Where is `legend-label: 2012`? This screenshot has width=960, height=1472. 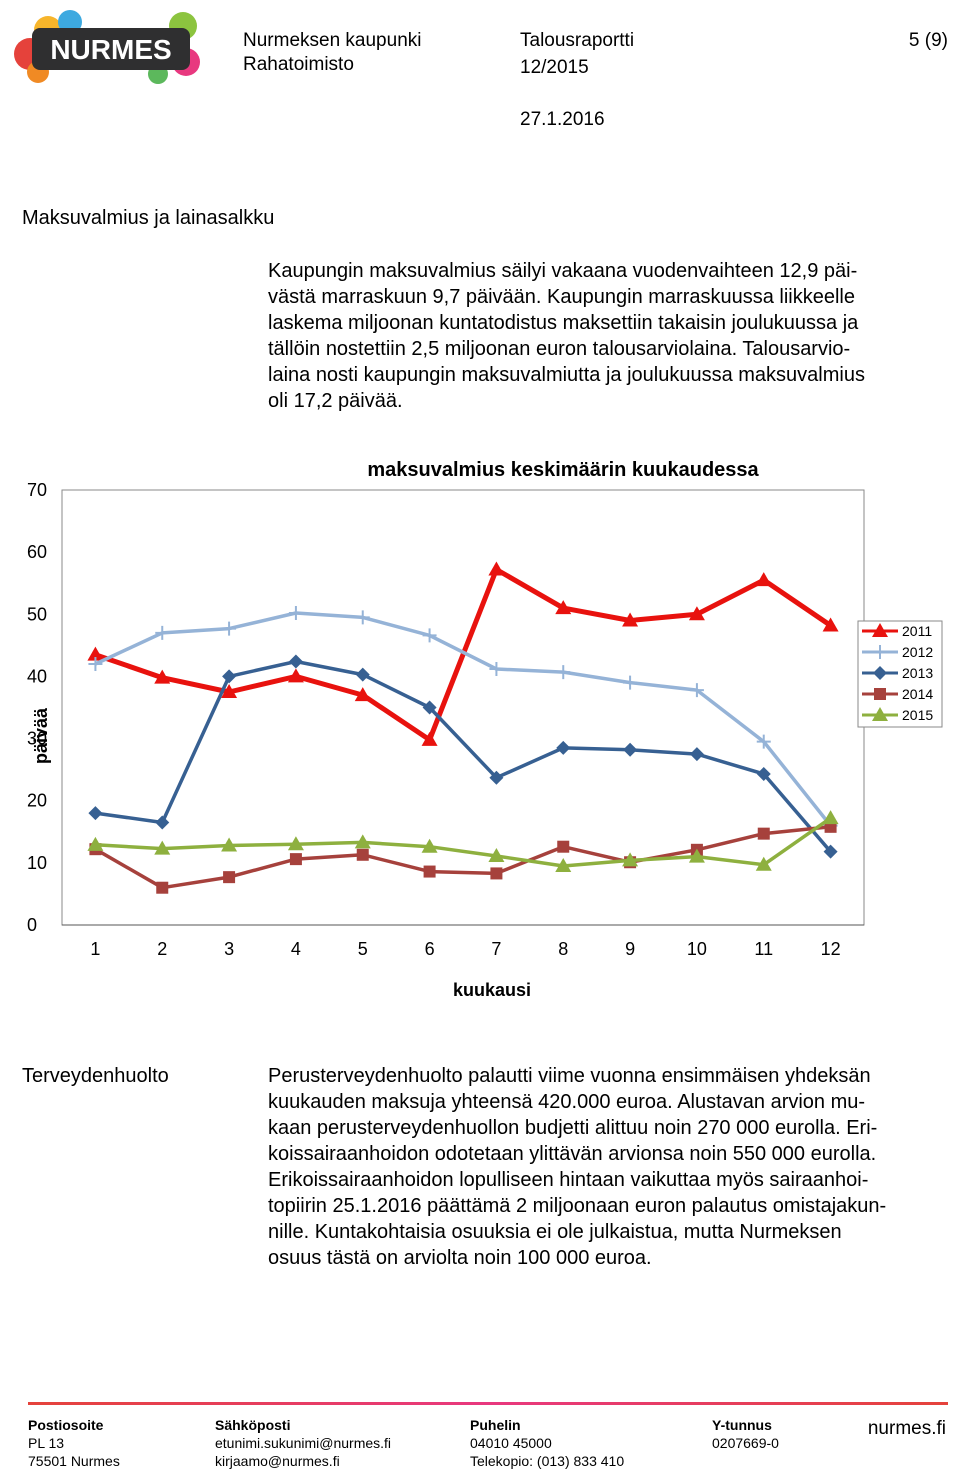 legend-label: 2012 is located at coordinates (917, 652).